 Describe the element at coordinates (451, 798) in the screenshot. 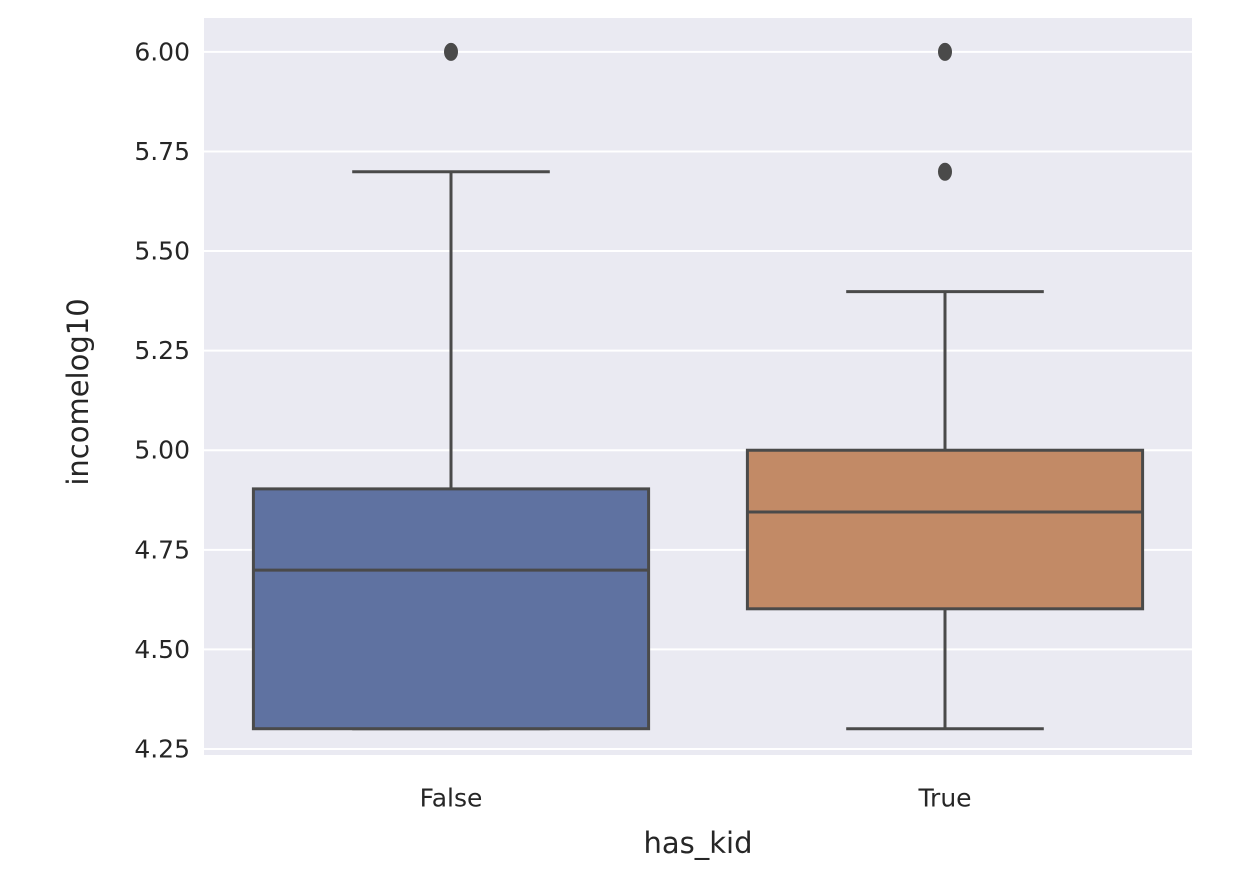

I see `x-tick-label: False` at that location.